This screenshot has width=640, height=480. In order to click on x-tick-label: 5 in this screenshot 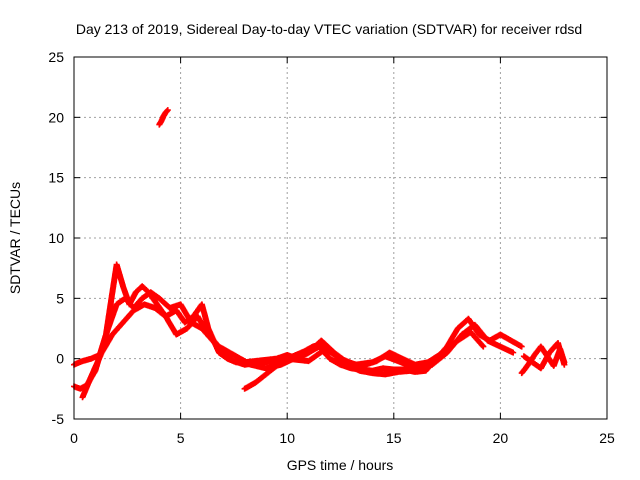, I will do `click(181, 438)`.